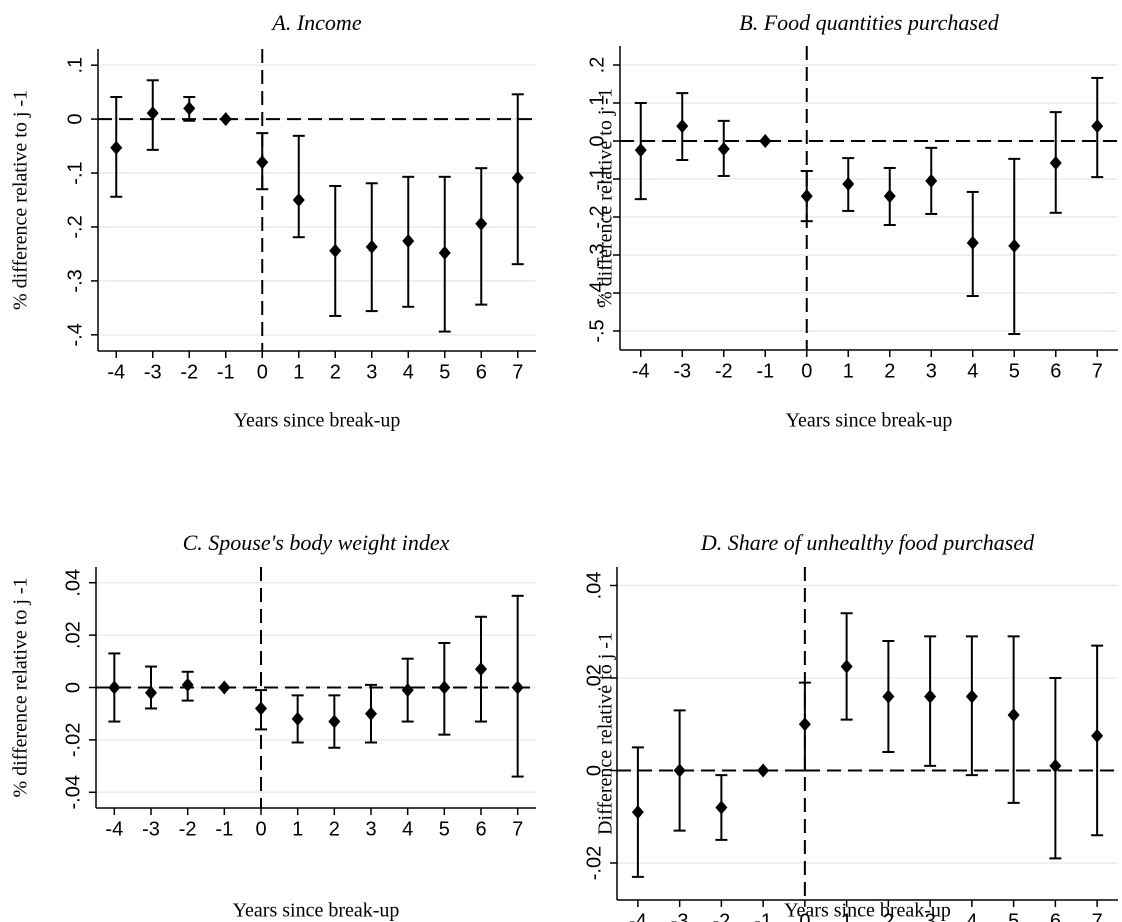 The width and height of the screenshot is (1122, 922). Describe the element at coordinates (75, 226) in the screenshot. I see `y-tick-label: -.2` at that location.